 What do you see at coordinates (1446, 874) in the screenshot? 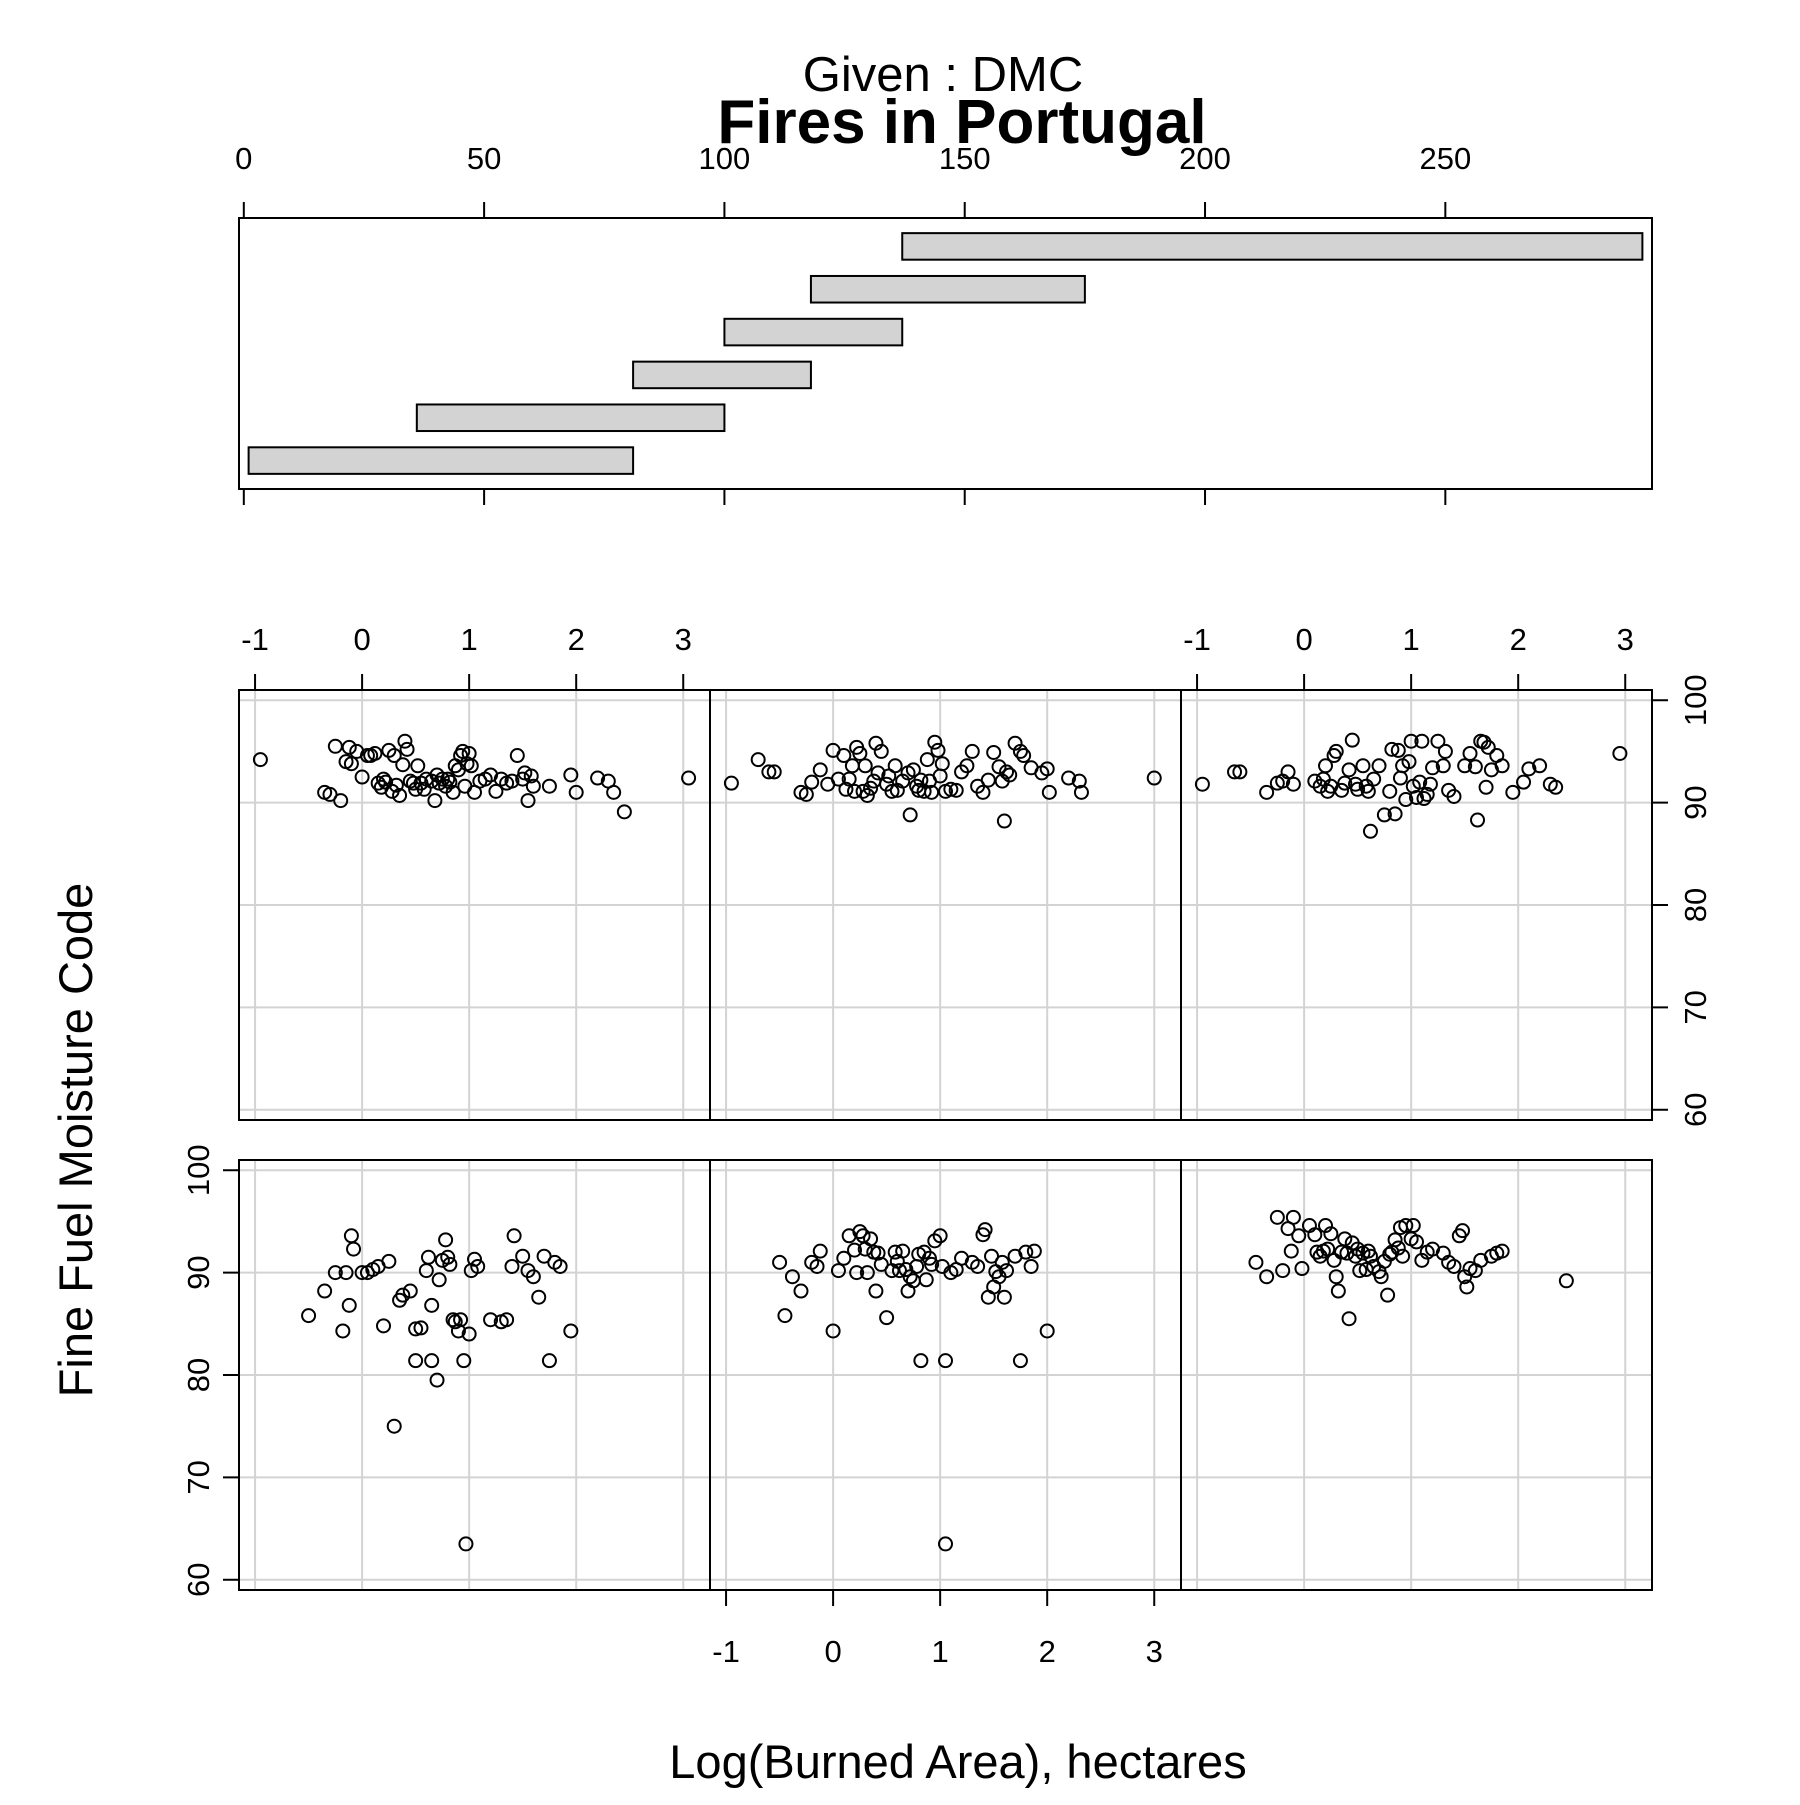
I see `scatter-panel: -1 0 1 2 3 60 70 80 90 100` at bounding box center [1446, 874].